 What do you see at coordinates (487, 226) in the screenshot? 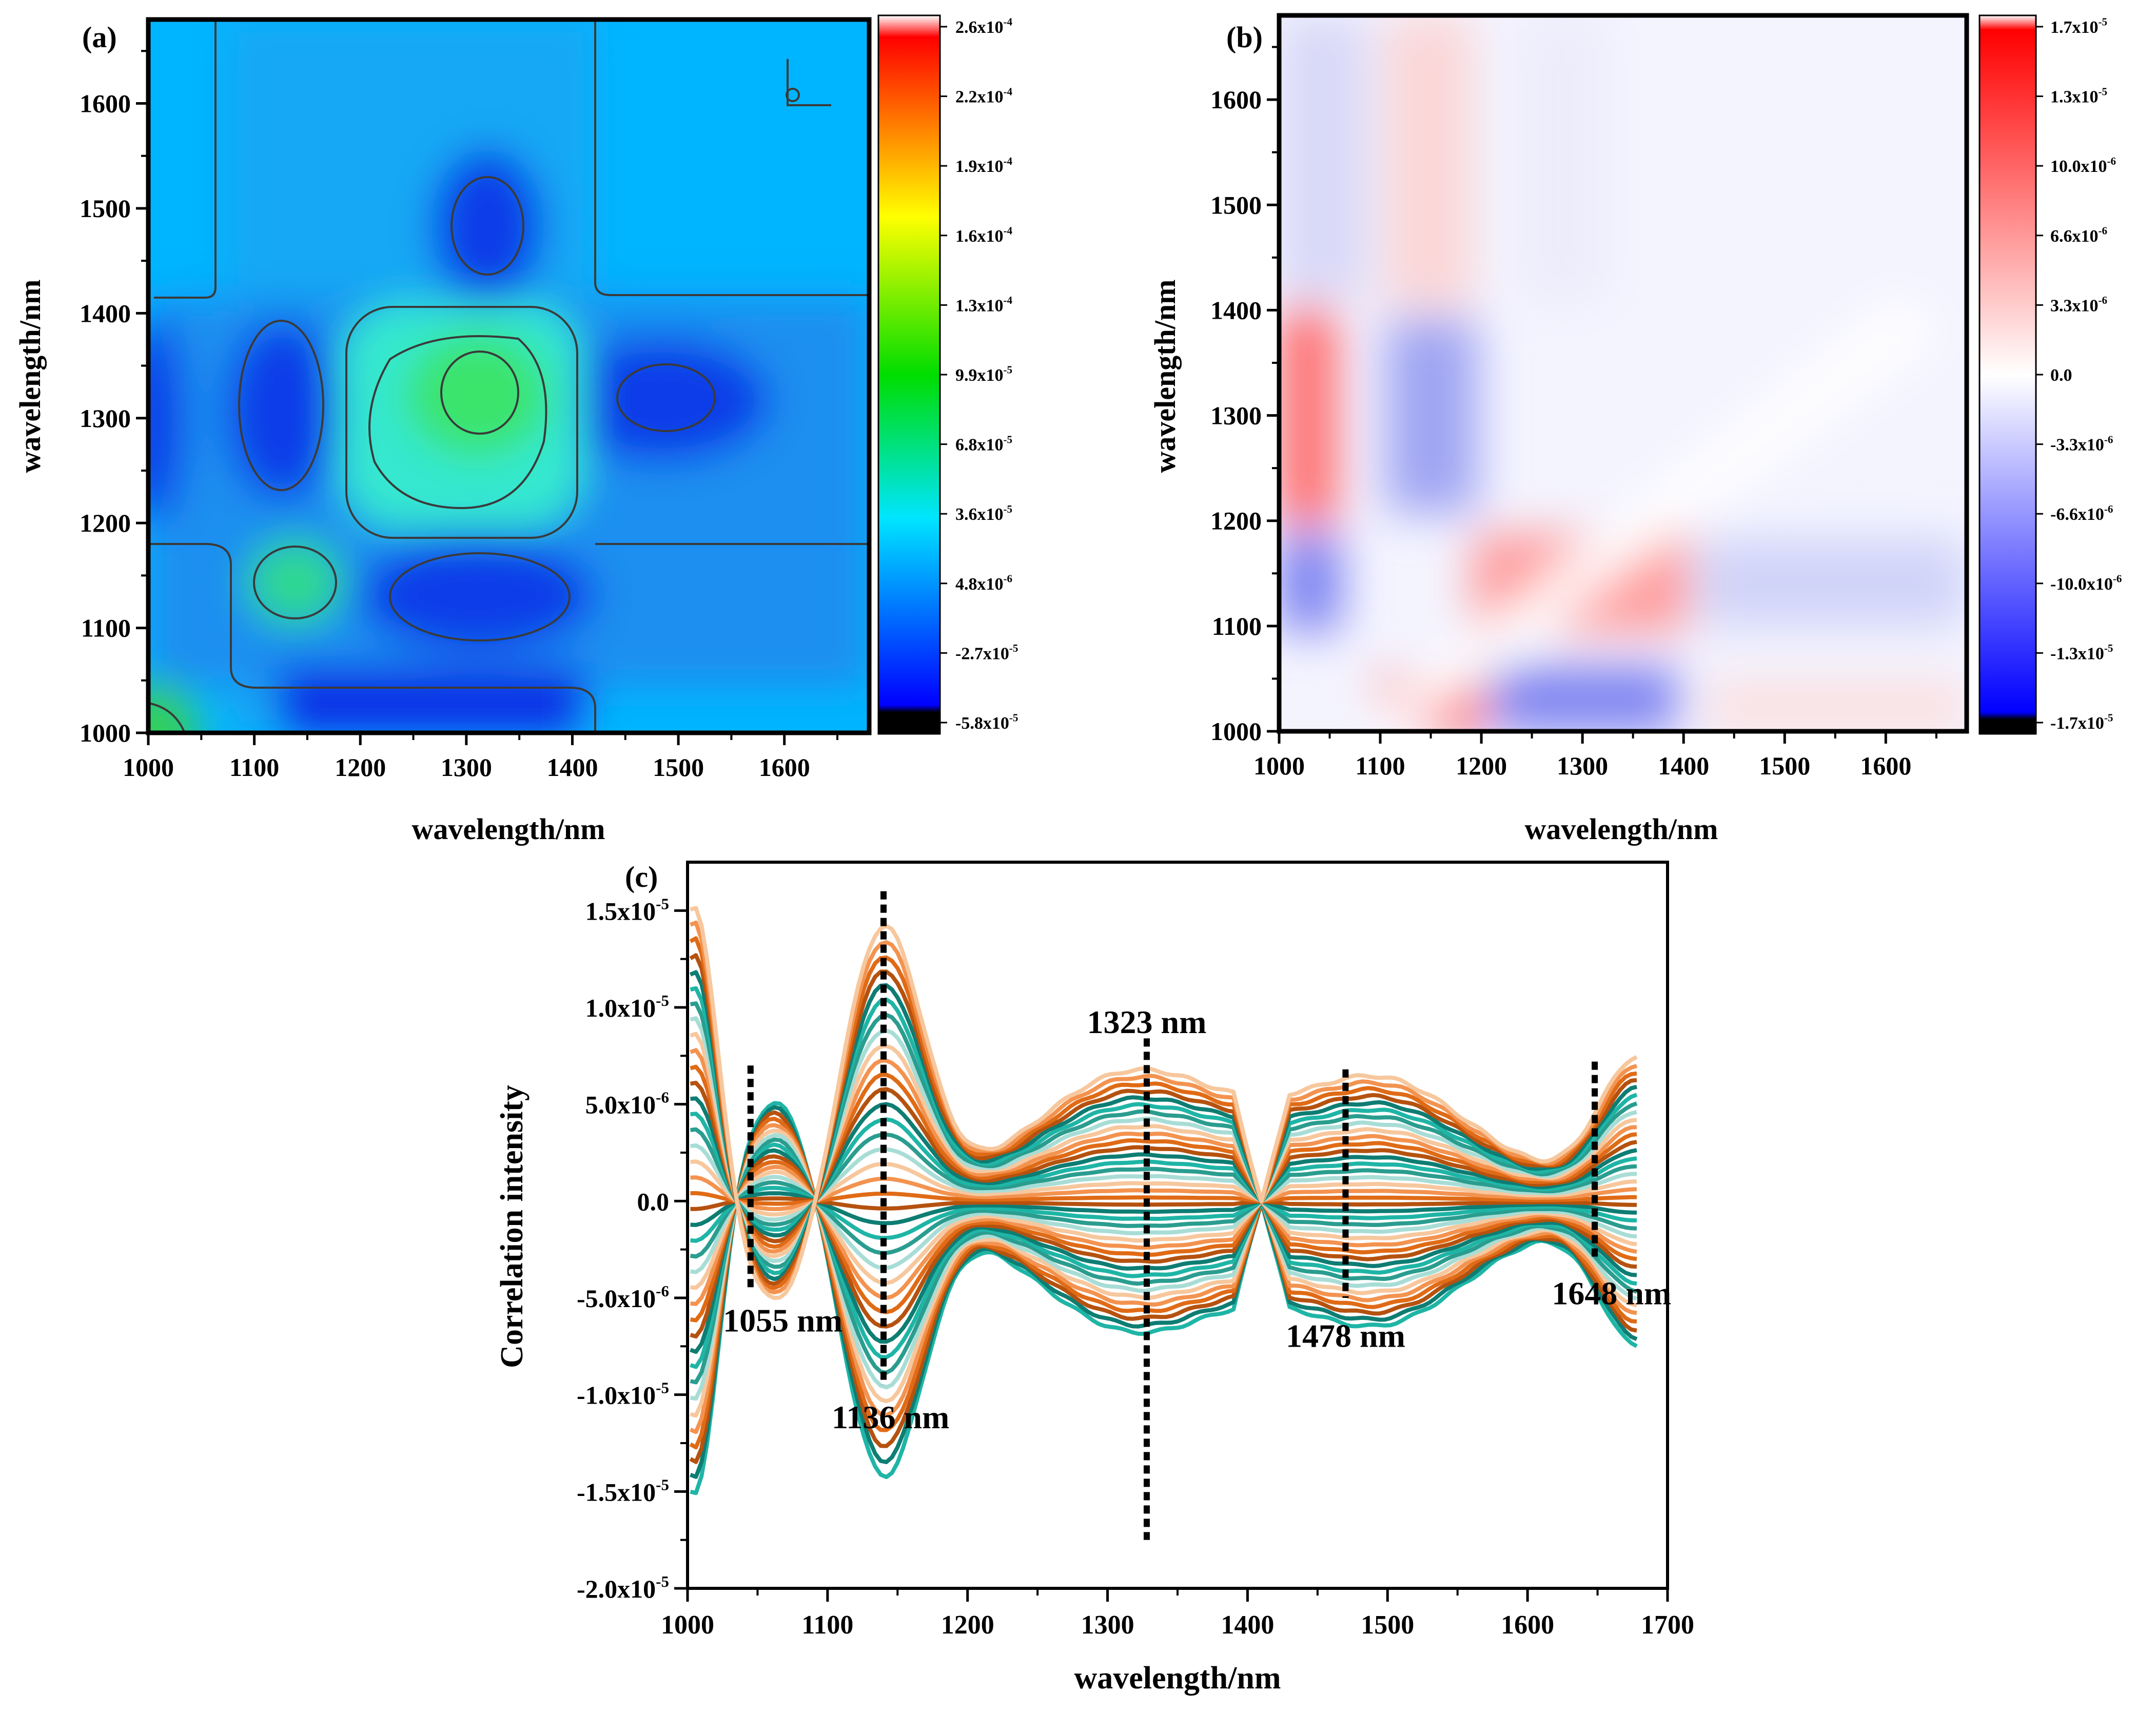
I see `panel-a-contour-neg-1330b` at bounding box center [487, 226].